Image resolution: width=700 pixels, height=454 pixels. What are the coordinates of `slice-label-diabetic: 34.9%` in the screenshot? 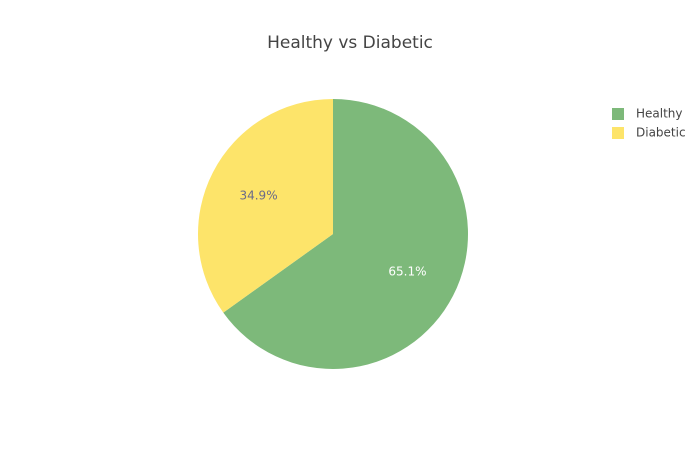 It's located at (258, 195).